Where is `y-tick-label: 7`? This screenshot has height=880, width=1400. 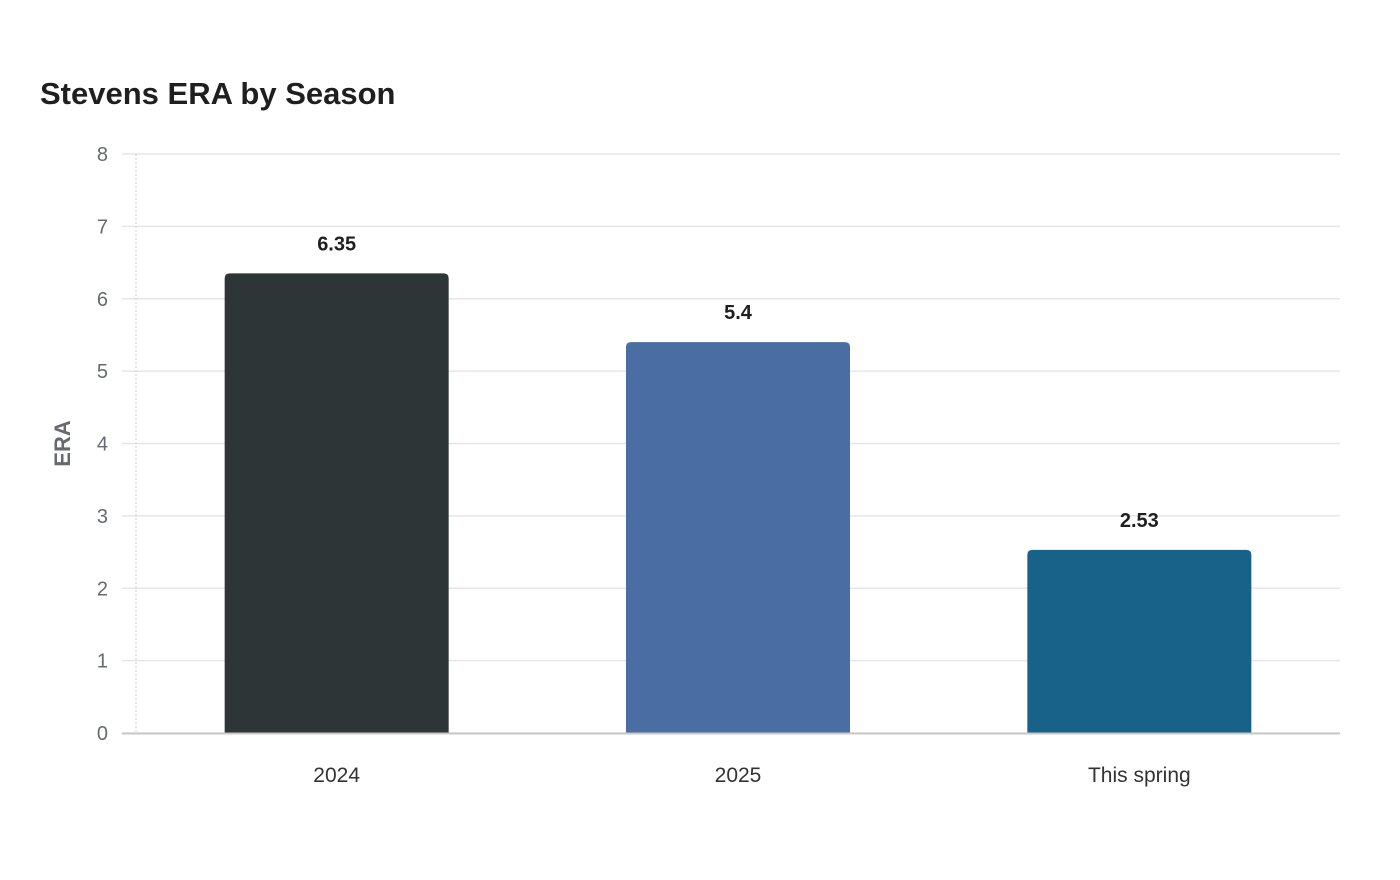 y-tick-label: 7 is located at coordinates (102, 227).